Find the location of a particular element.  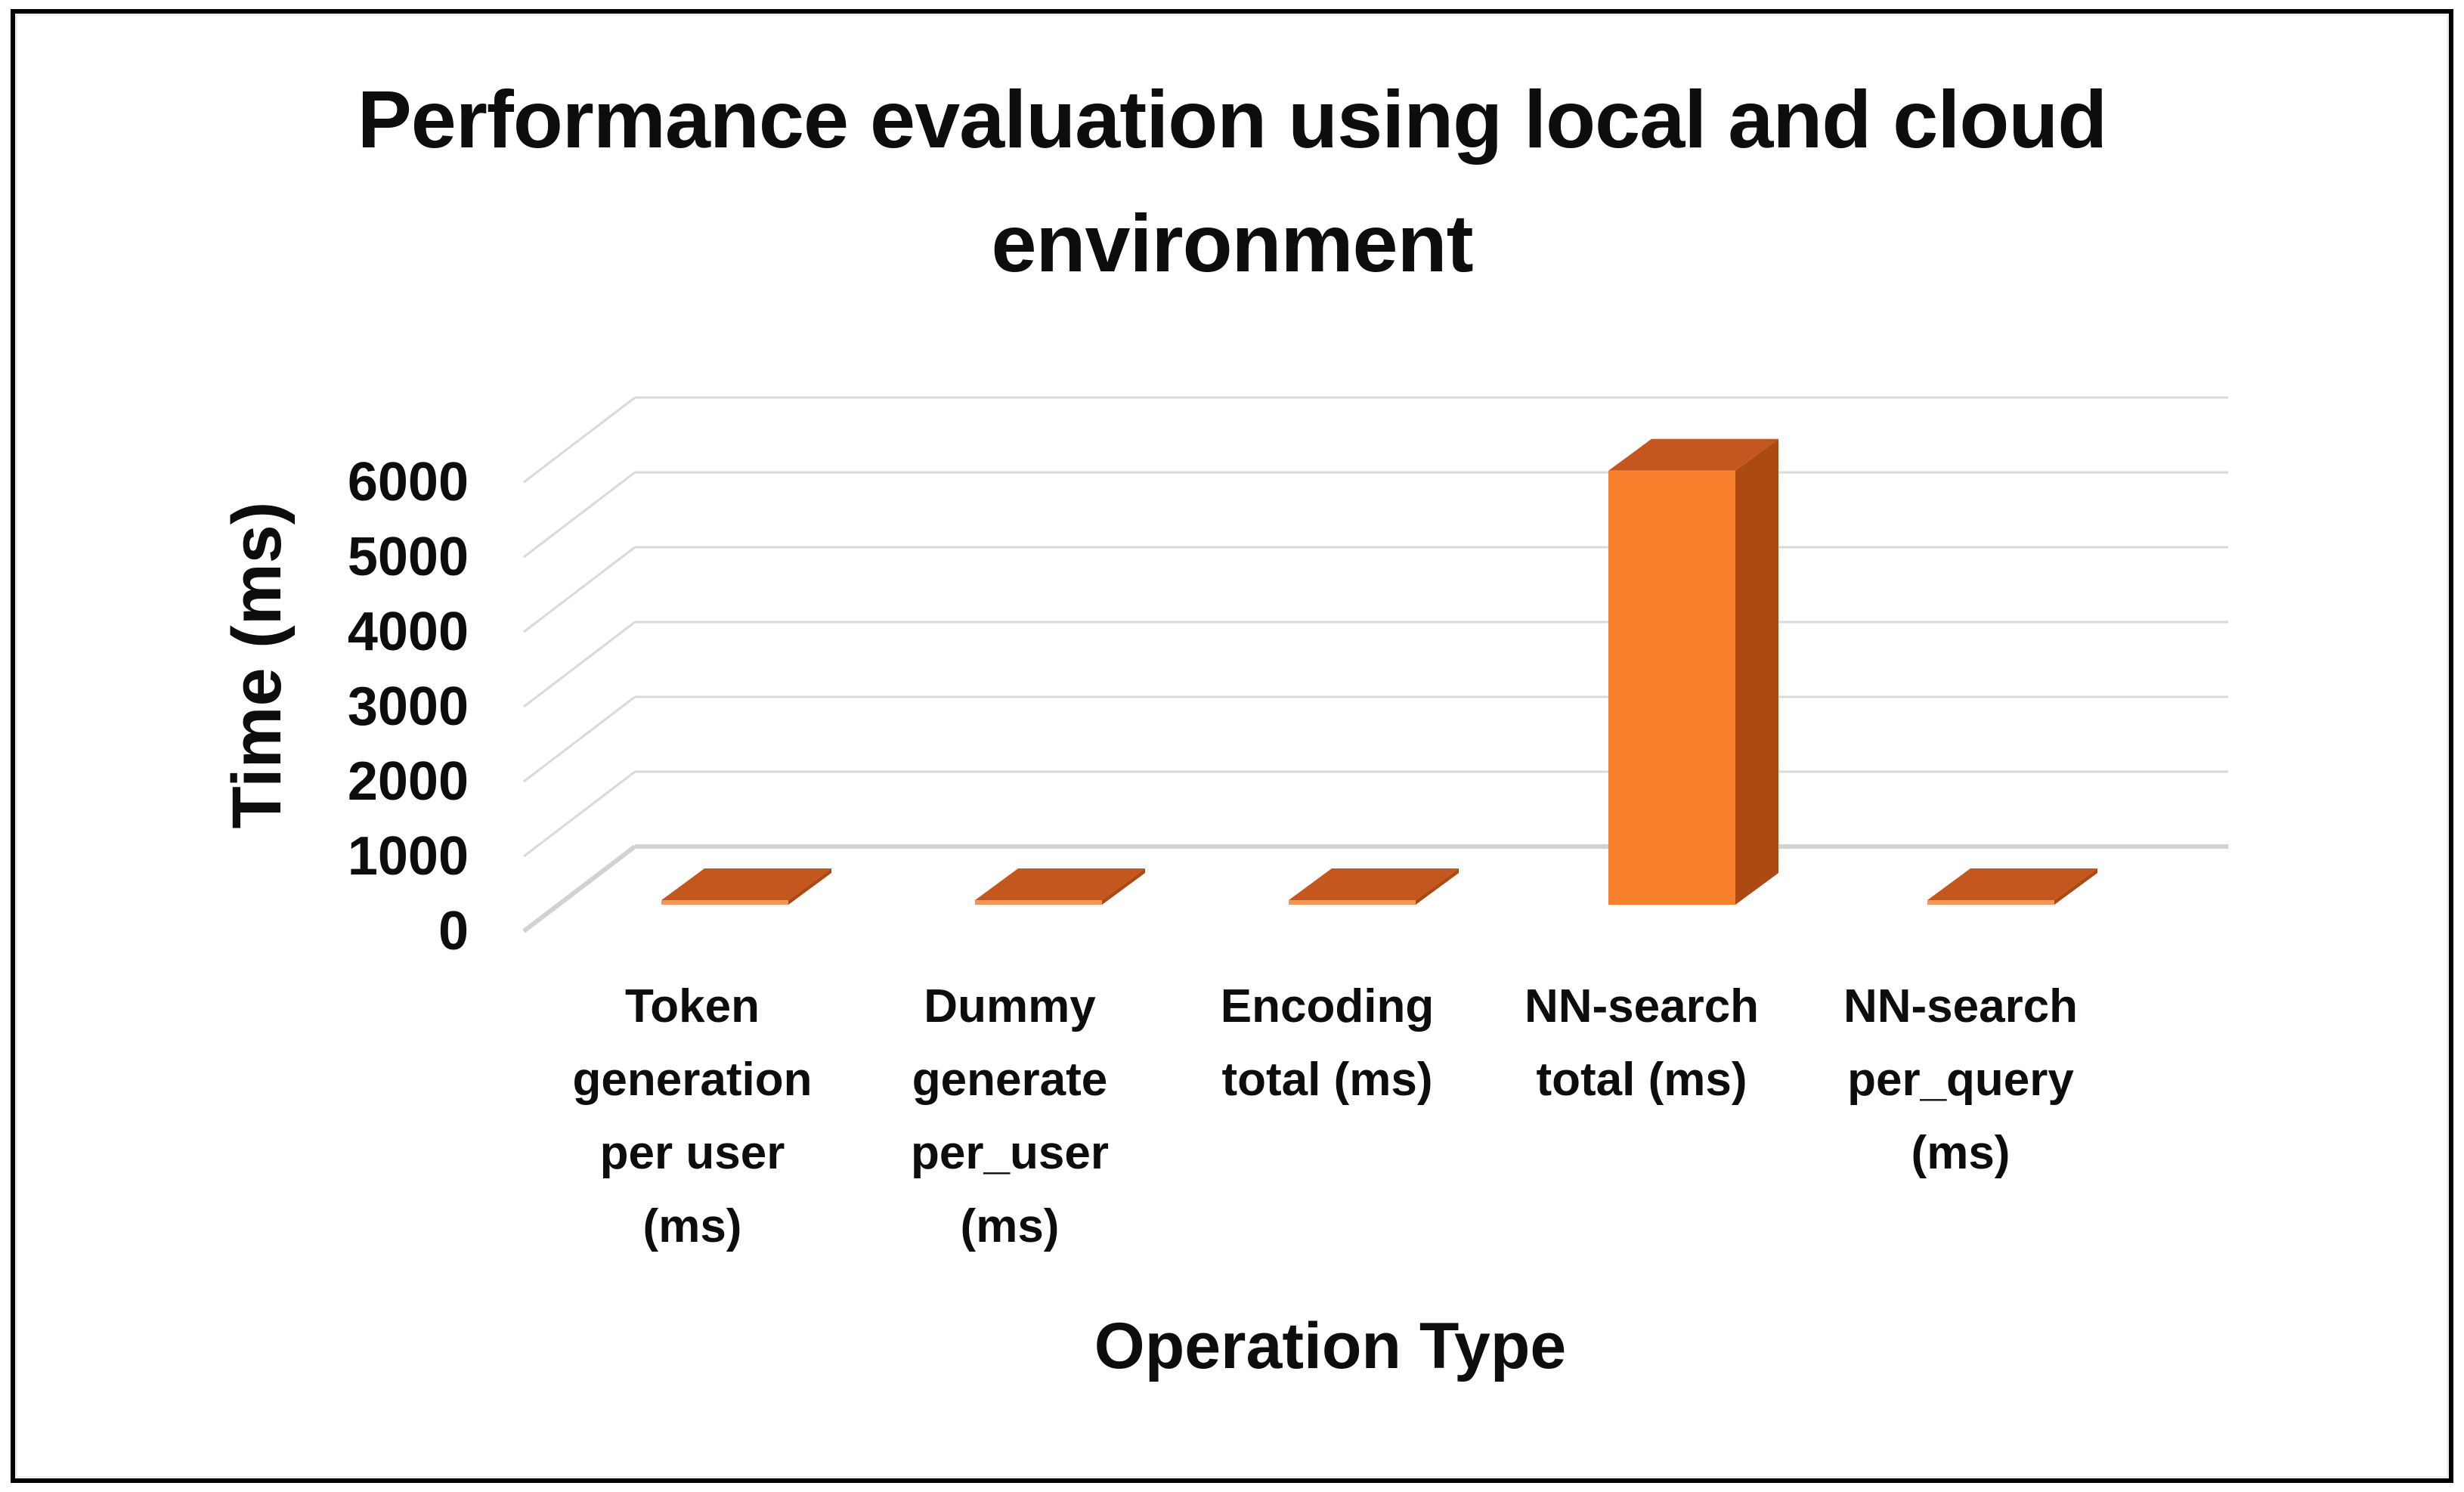

y-tick-label: 0 is located at coordinates (453, 931).